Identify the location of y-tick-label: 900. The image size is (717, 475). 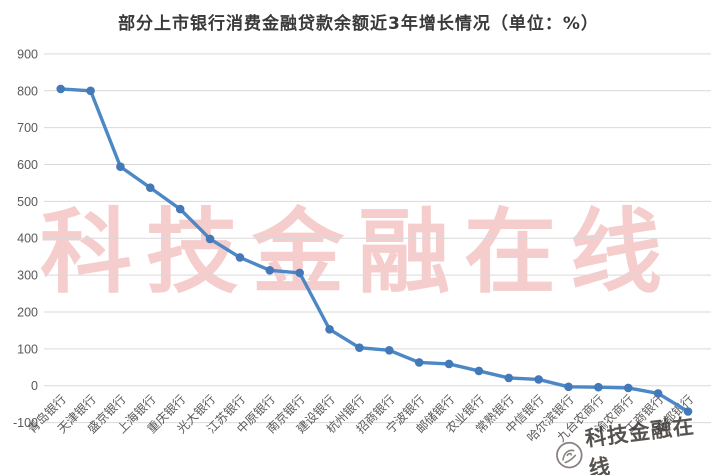
(27, 54).